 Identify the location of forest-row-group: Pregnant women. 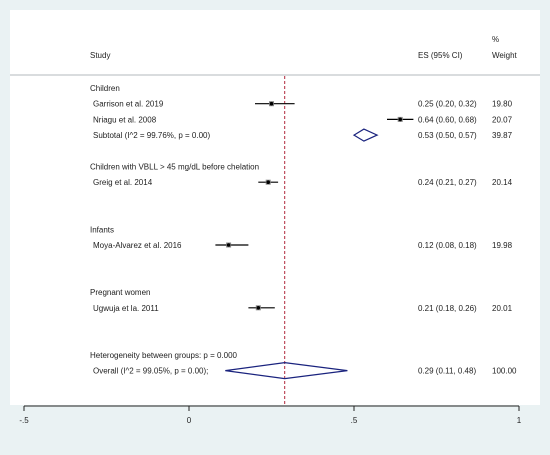
(120, 292).